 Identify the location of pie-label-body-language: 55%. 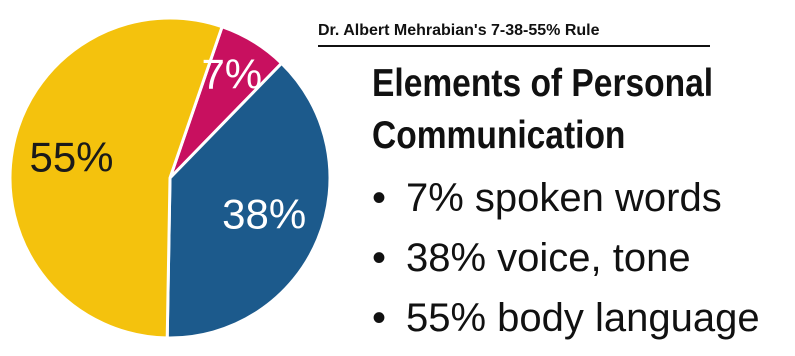
(71, 157).